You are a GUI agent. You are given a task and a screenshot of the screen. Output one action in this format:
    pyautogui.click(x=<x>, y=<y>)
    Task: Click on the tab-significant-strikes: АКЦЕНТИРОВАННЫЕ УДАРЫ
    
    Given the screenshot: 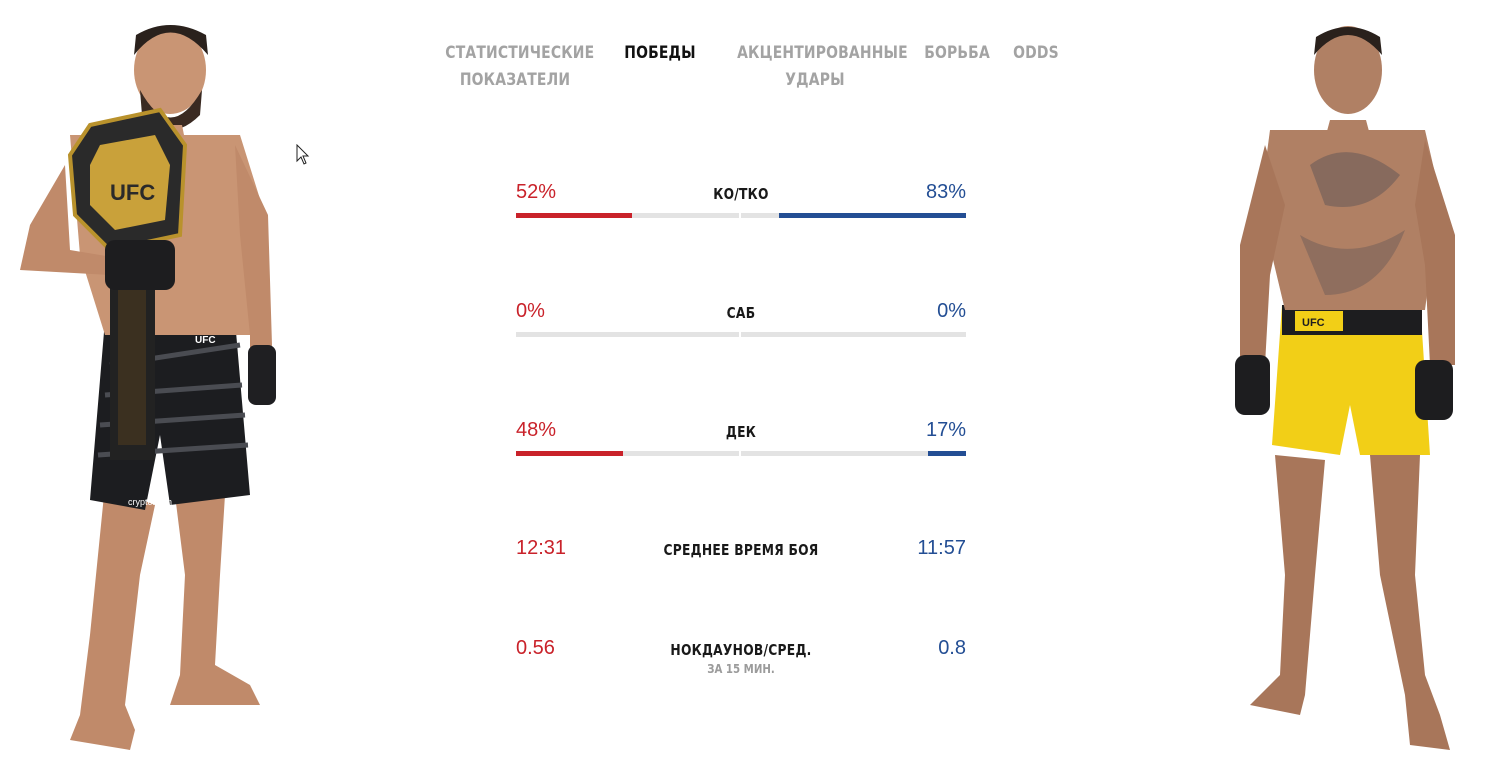 What is the action you would take?
    pyautogui.click(x=822, y=67)
    